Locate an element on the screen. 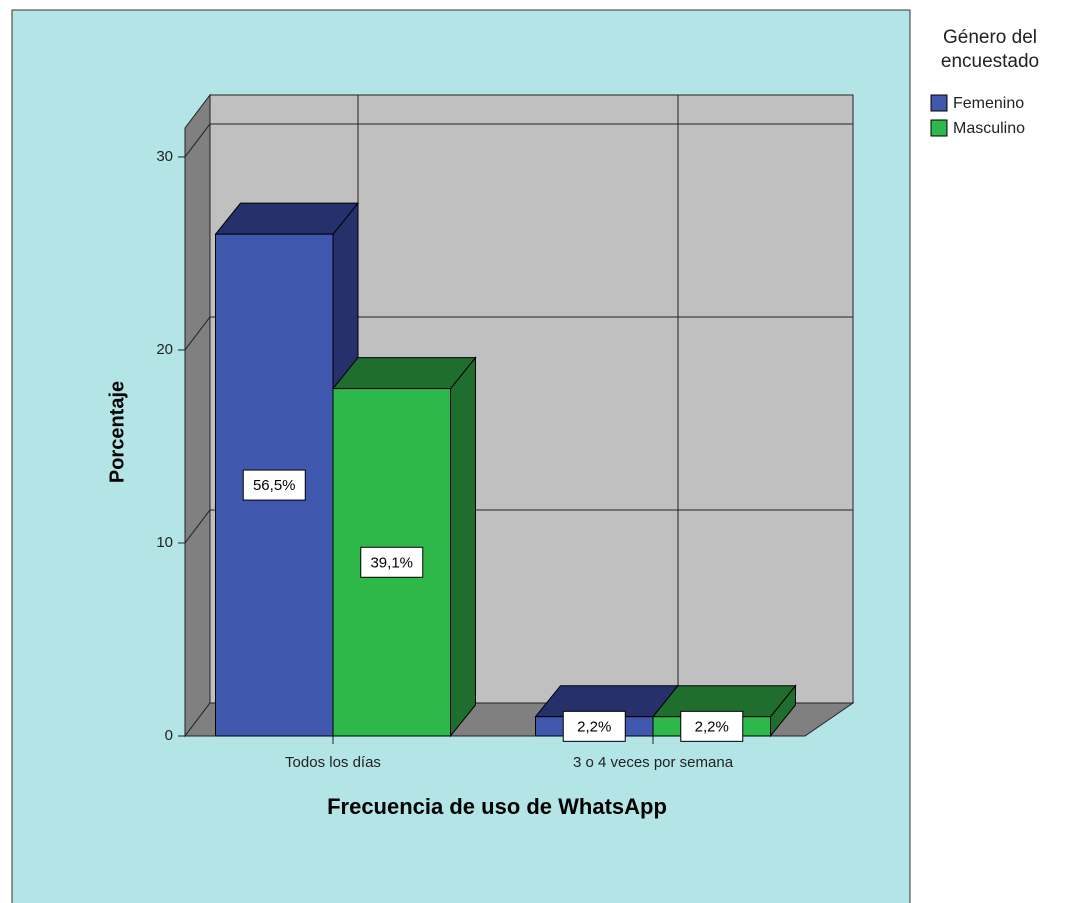 The height and width of the screenshot is (903, 1066). y-tick-label: 30 is located at coordinates (164, 156).